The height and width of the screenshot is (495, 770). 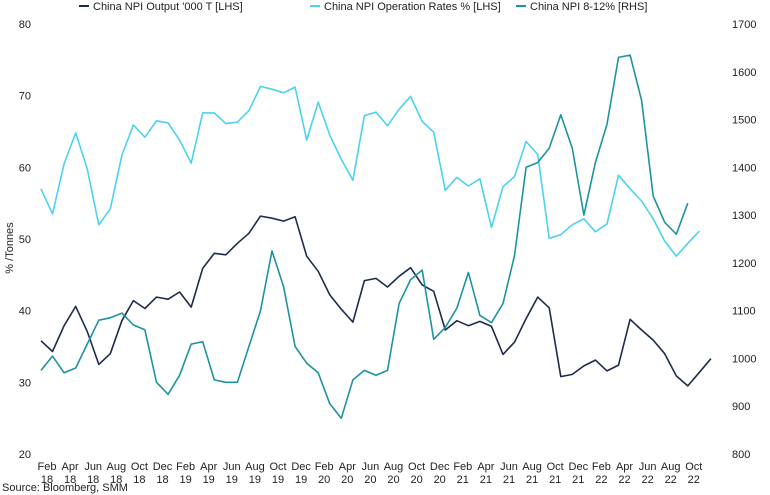 I want to click on y-tick-left: 80, so click(x=25, y=25).